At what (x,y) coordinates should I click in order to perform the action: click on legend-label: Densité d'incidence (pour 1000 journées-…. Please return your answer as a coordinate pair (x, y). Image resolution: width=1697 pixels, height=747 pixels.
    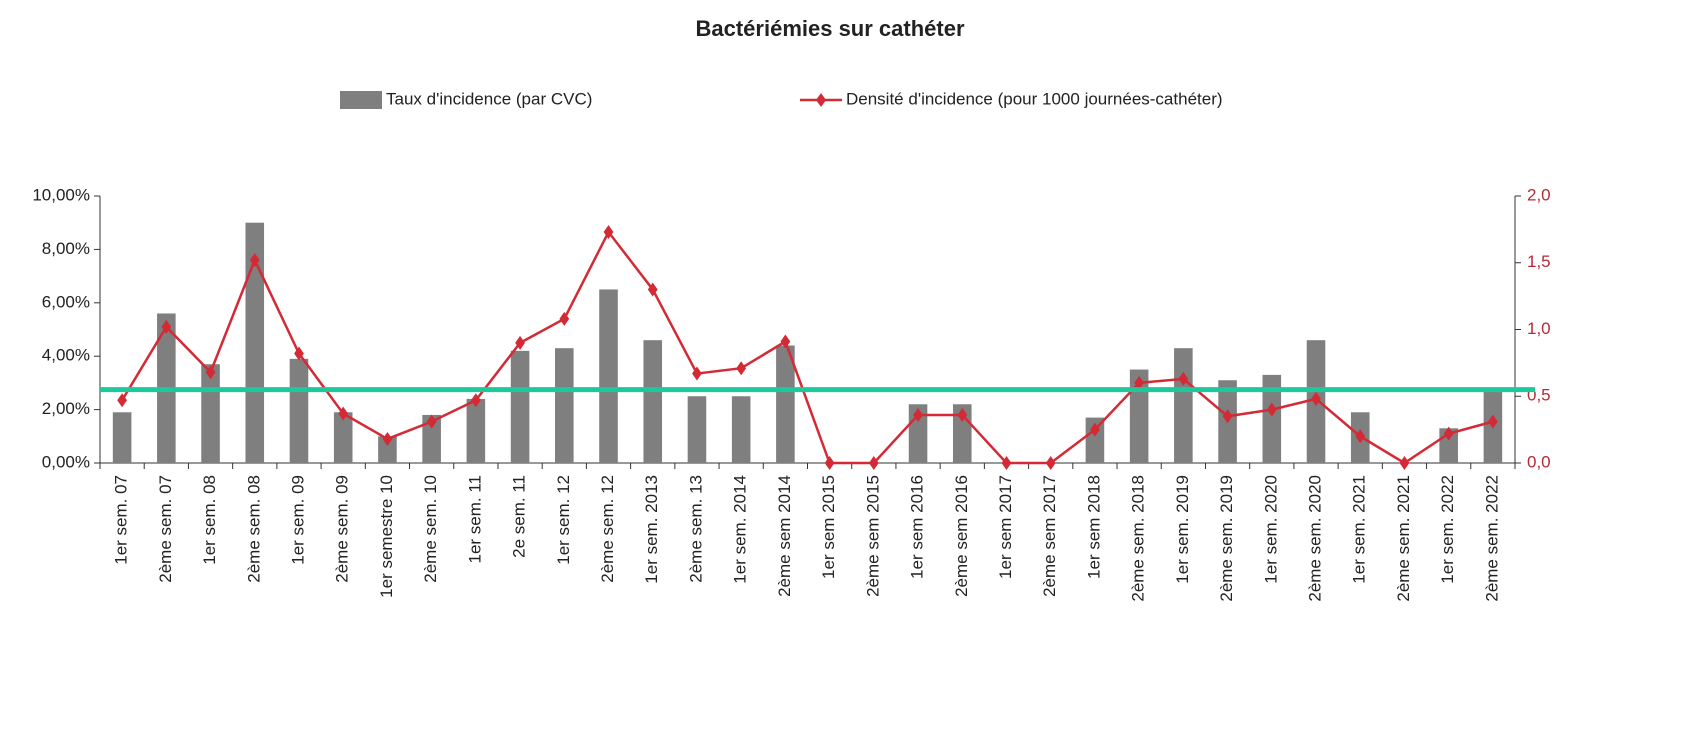
    Looking at the image, I should click on (1034, 98).